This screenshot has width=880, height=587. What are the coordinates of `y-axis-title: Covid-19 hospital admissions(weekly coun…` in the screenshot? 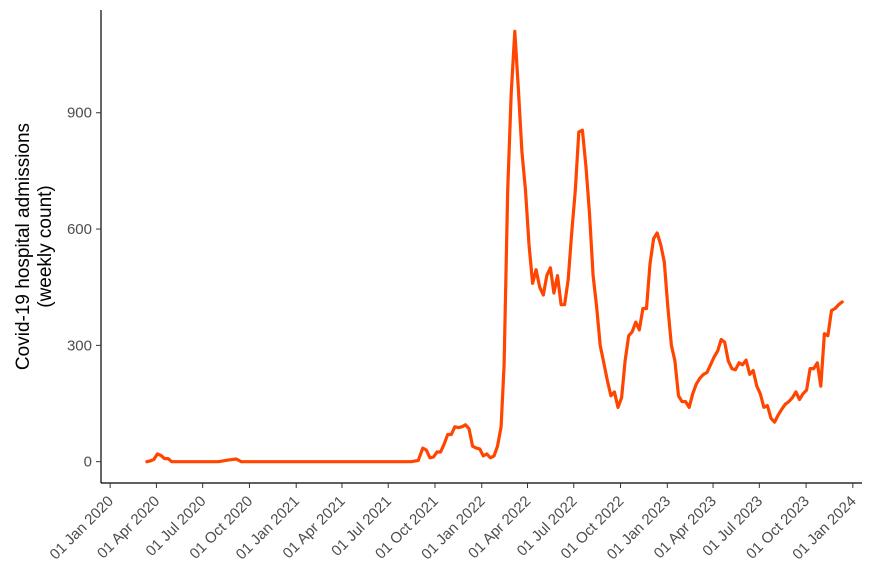 It's located at (34, 246).